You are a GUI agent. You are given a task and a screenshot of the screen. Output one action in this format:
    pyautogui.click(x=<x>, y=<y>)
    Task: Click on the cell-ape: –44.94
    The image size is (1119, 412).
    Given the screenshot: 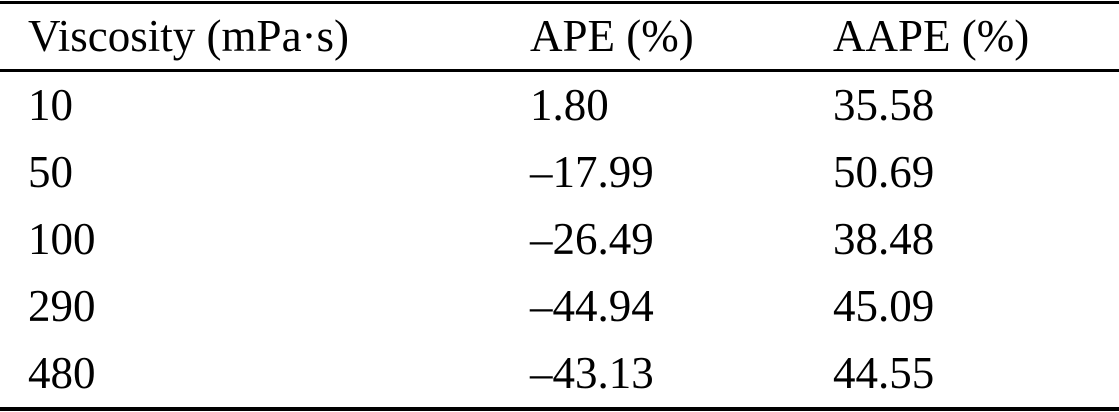 What is the action you would take?
    pyautogui.click(x=592, y=306)
    